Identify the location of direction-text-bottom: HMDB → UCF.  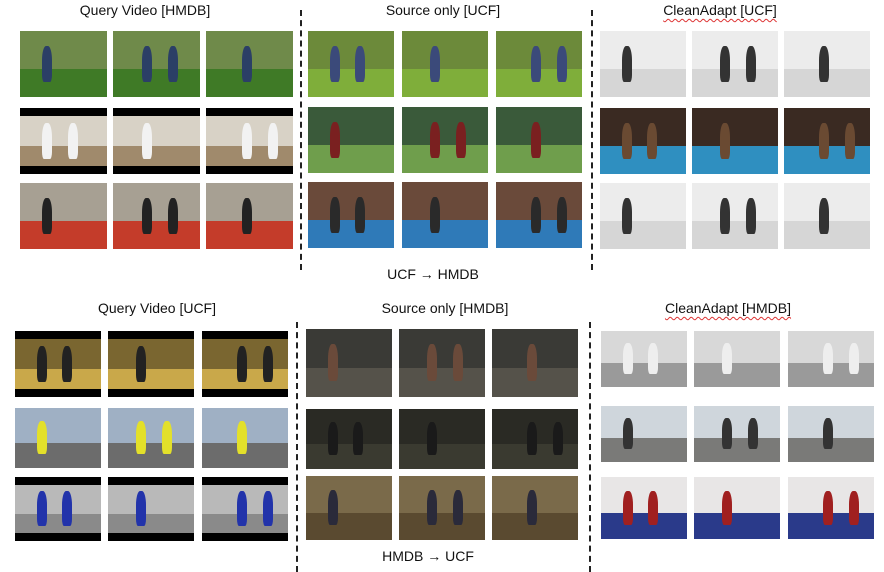
(428, 556).